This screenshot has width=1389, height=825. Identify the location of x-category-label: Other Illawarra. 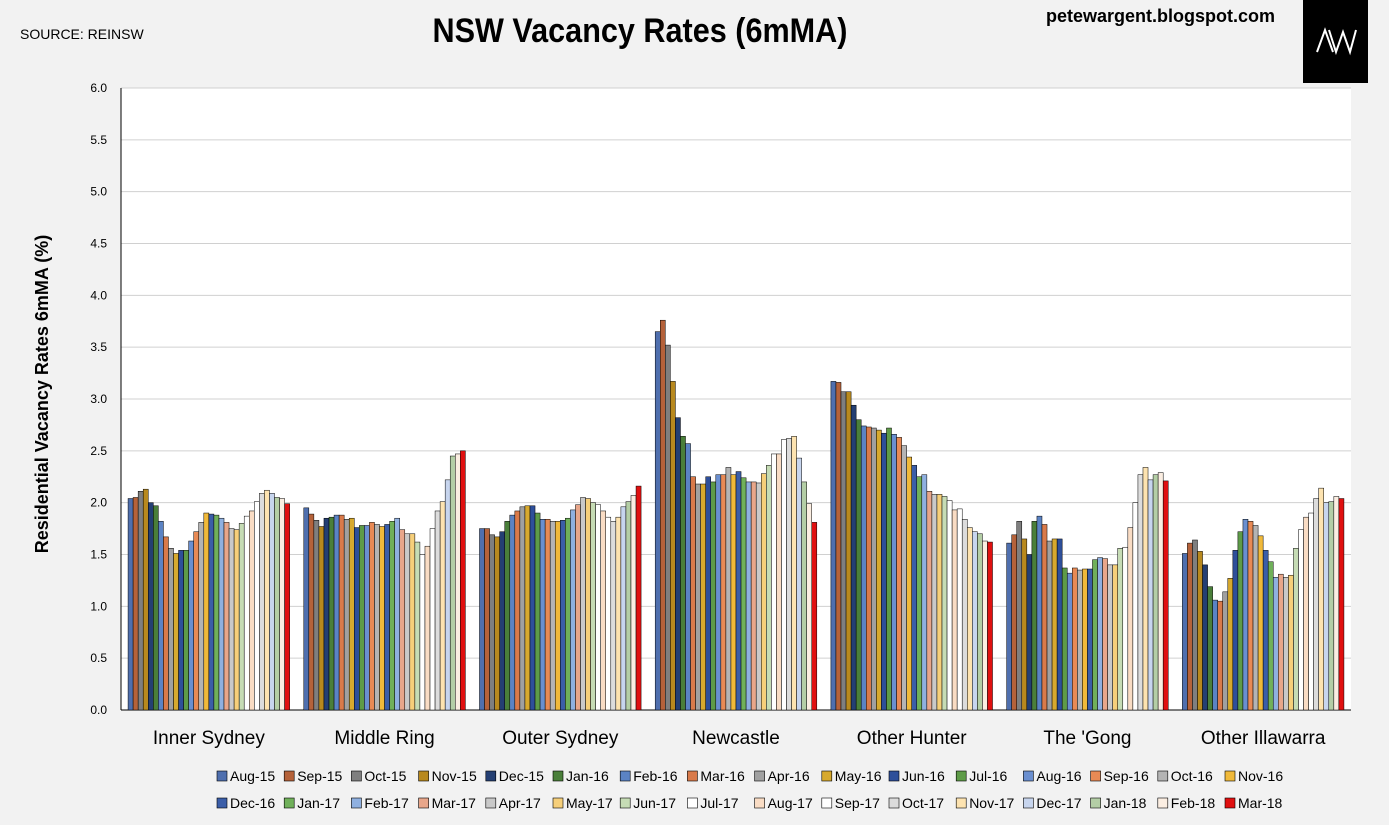
(1263, 738).